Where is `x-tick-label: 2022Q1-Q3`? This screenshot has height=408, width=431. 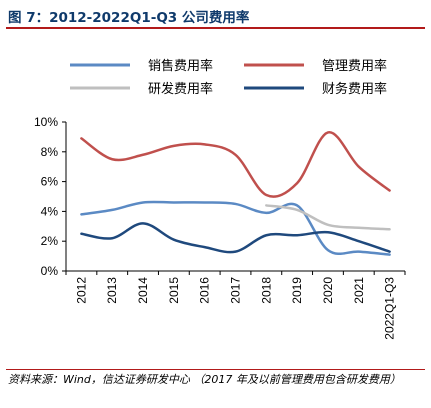 x-tick-label: 2022Q1-Q3 is located at coordinates (390, 308).